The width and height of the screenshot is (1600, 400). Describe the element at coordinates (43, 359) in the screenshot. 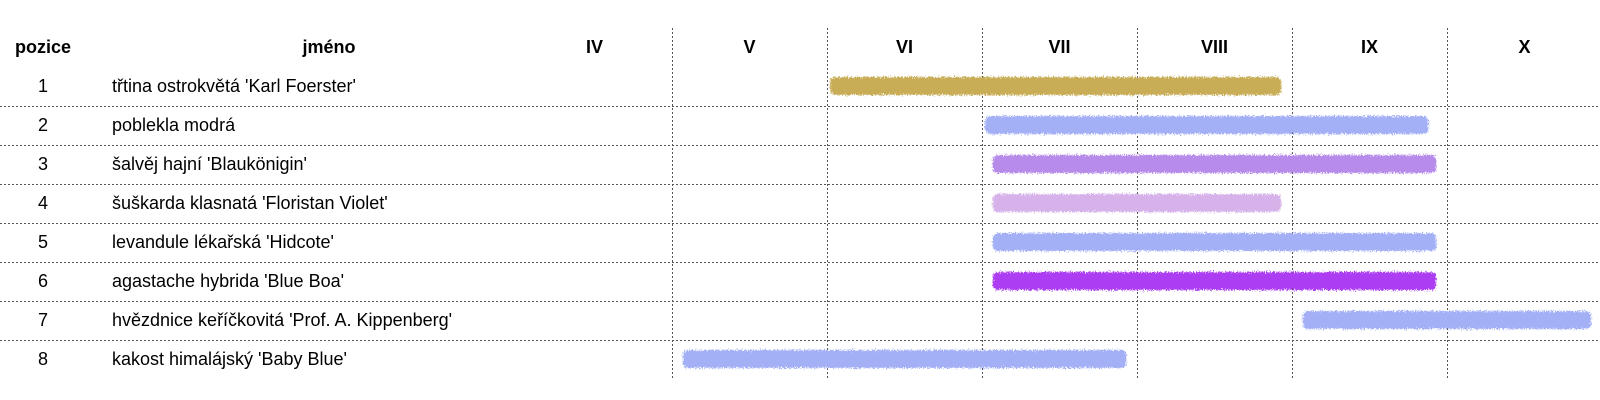

I see `row-position: 8` at that location.